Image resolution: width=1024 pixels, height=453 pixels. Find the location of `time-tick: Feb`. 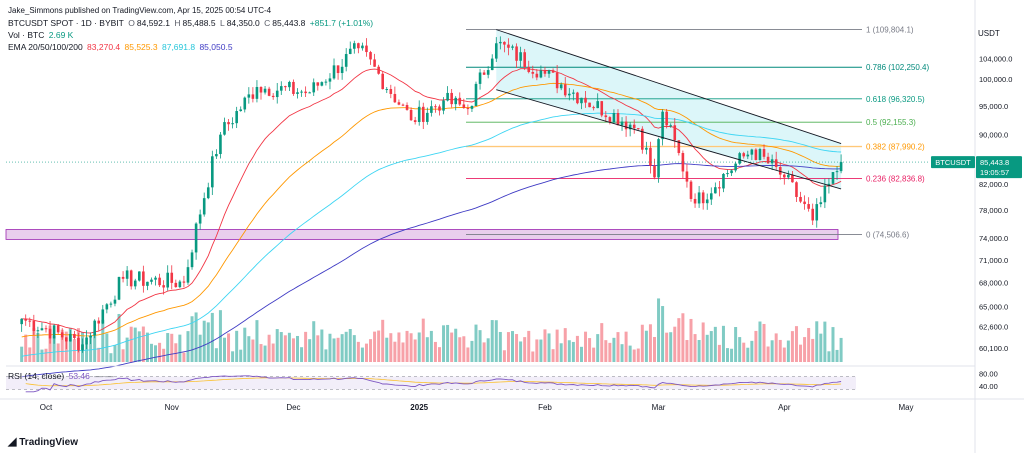

time-tick: Feb is located at coordinates (545, 407).